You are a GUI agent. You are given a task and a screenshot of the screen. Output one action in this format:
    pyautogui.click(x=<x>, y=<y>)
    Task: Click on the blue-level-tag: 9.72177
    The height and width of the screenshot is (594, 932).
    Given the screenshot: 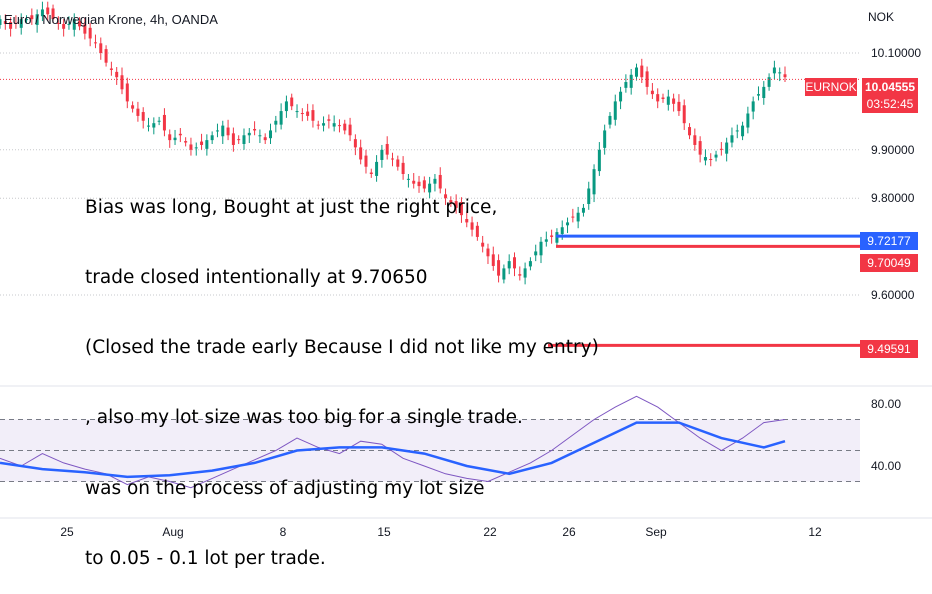 What is the action you would take?
    pyautogui.click(x=889, y=241)
    